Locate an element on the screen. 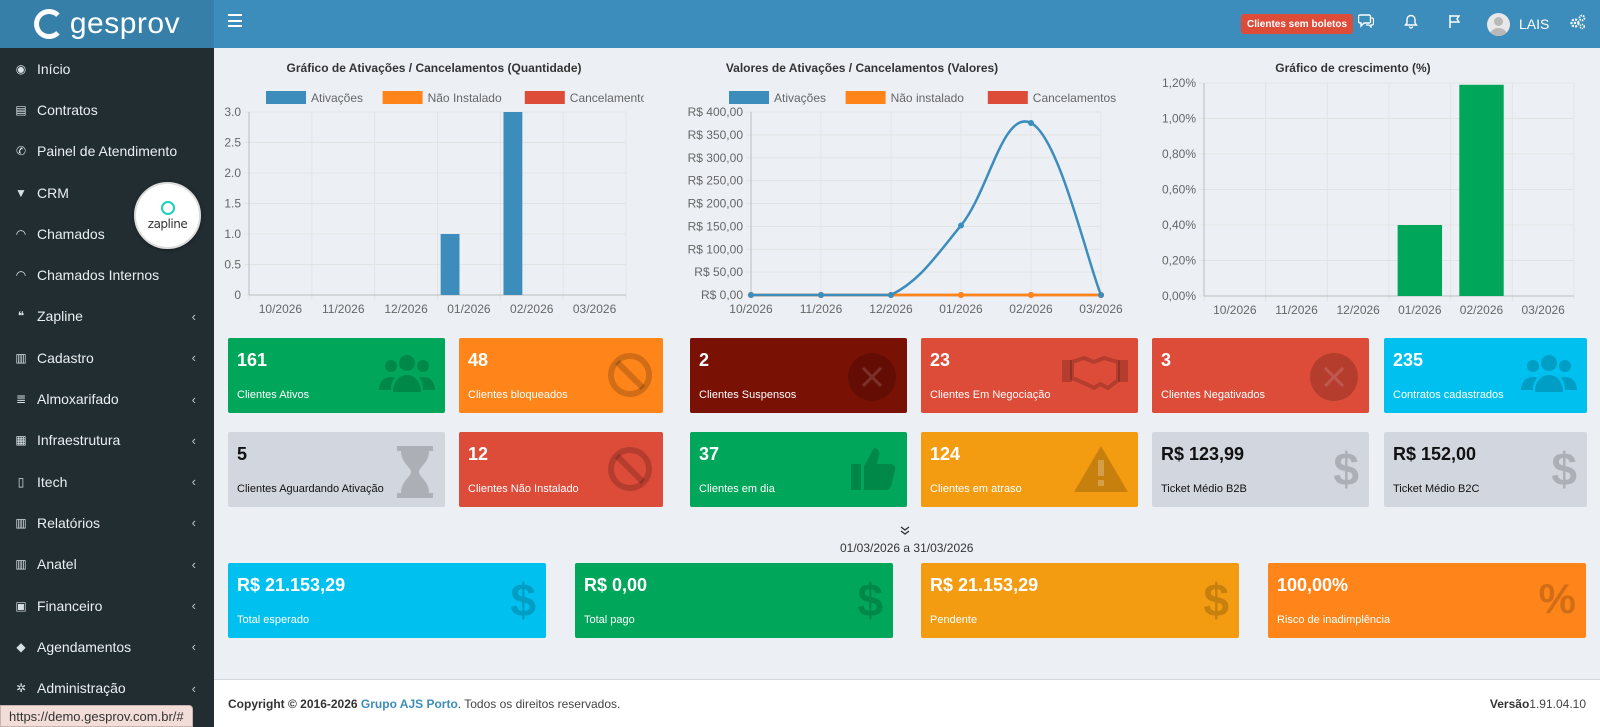 The width and height of the screenshot is (1600, 727). sidebar-item: ▥ Cadastro ‹ is located at coordinates (107, 357).